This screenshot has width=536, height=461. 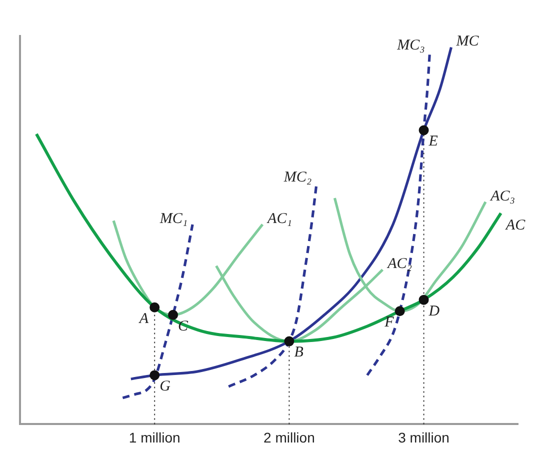 What do you see at coordinates (399, 264) in the screenshot?
I see `series-label: AC₂` at bounding box center [399, 264].